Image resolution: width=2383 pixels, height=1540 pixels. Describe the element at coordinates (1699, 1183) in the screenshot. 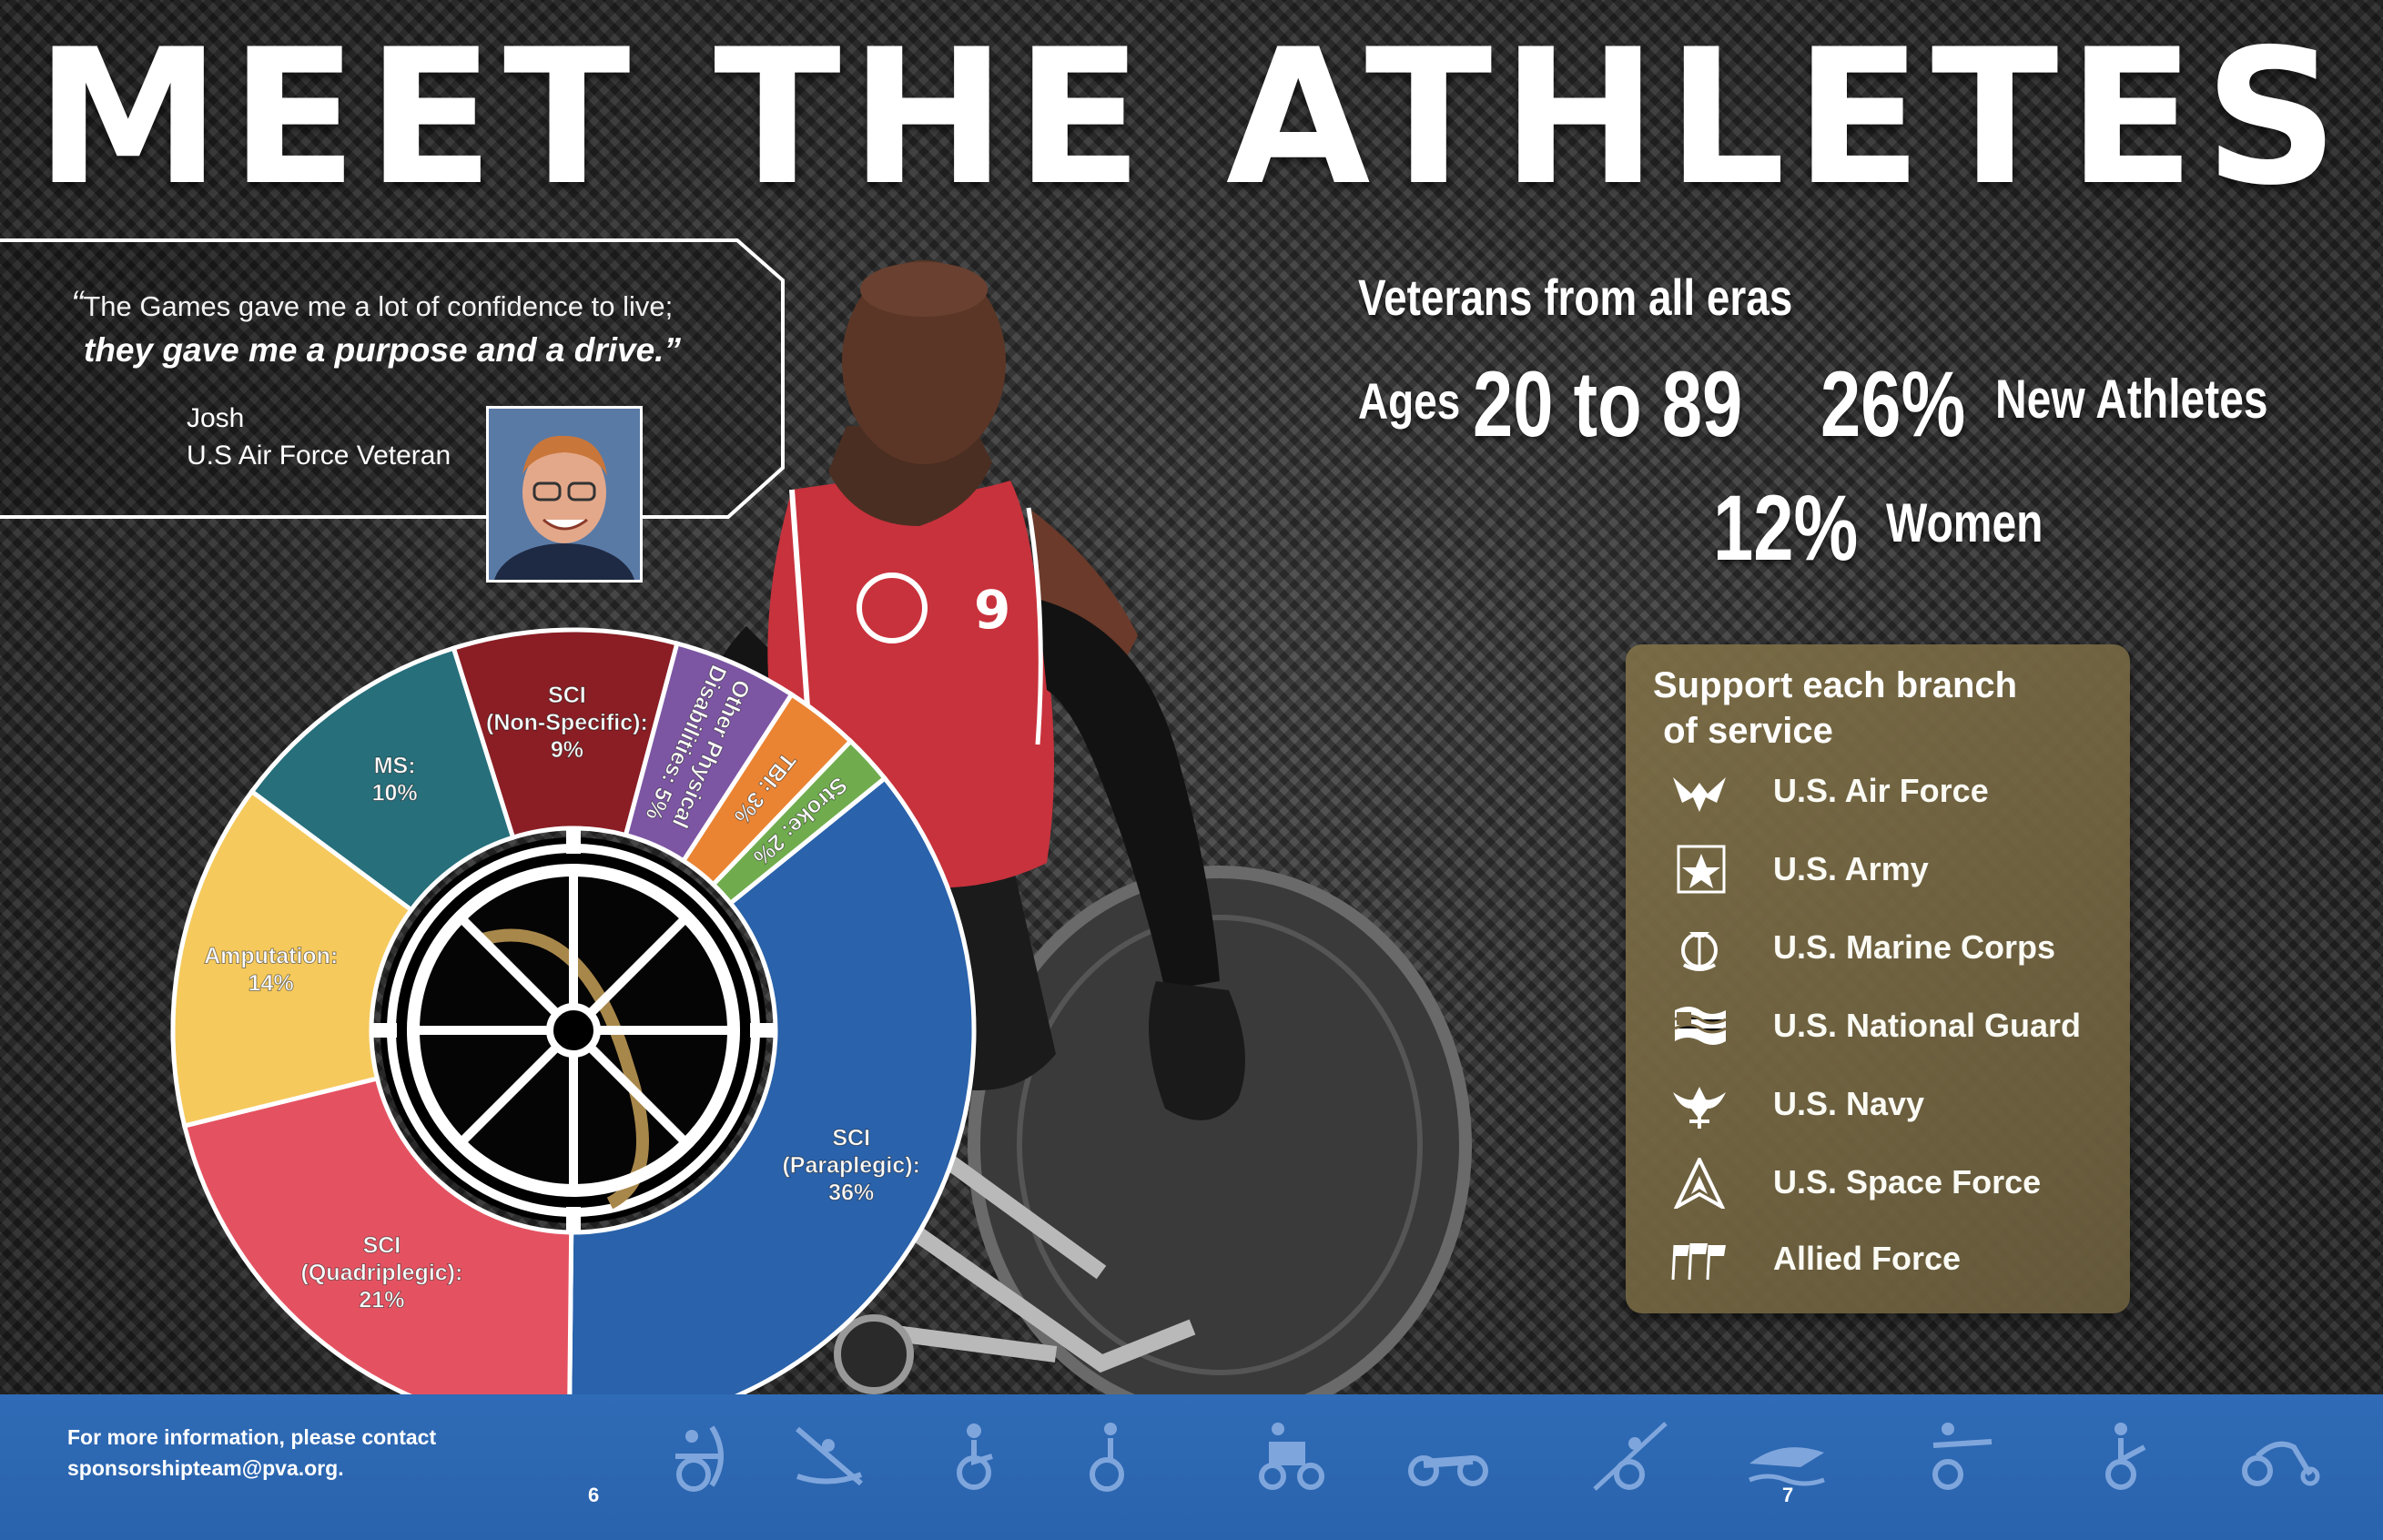

I see `space-force-delta-icon` at that location.